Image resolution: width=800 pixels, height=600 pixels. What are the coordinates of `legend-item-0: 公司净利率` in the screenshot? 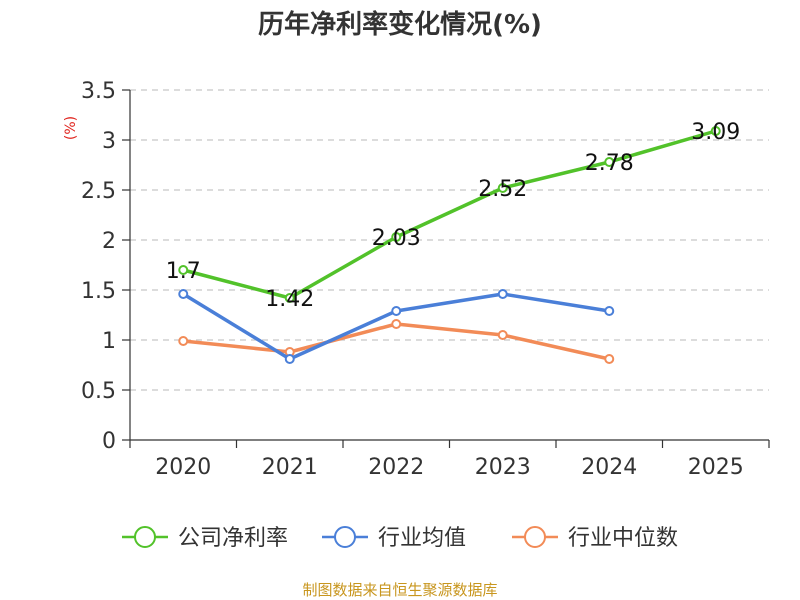 It's located at (205, 538).